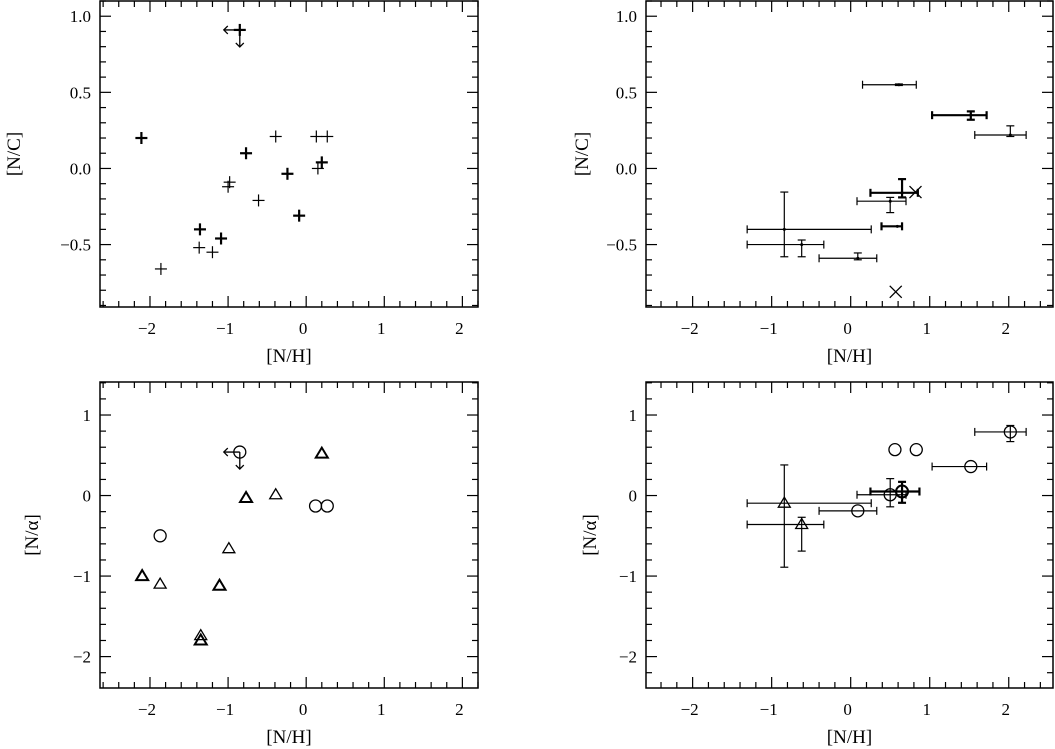 Image resolution: width=1055 pixels, height=749 pixels. I want to click on y-tick-label: −1, so click(628, 576).